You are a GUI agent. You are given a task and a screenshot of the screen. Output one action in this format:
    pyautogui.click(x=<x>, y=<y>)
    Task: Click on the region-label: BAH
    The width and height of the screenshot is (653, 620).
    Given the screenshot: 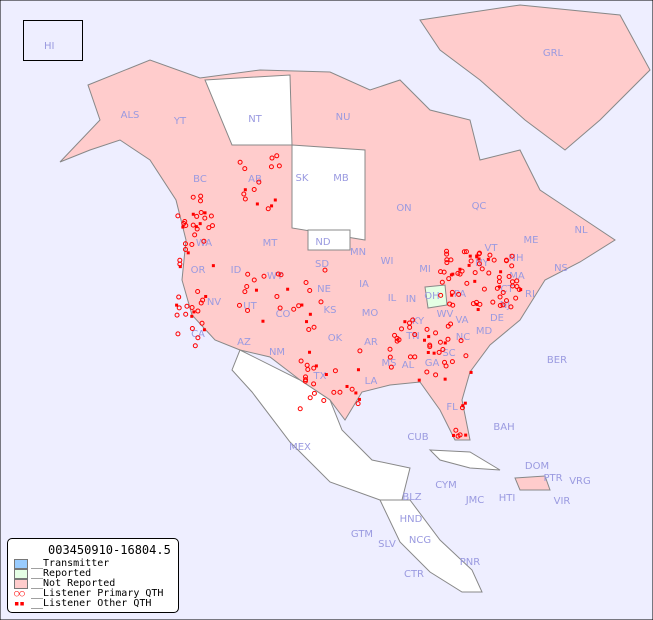 What is the action you would take?
    pyautogui.click(x=503, y=427)
    